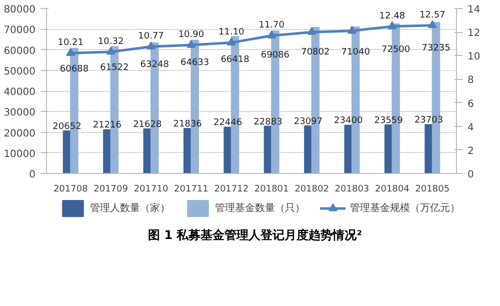 The width and height of the screenshot is (500, 306). I want to click on y-tick-label: 10000, so click(20, 154).